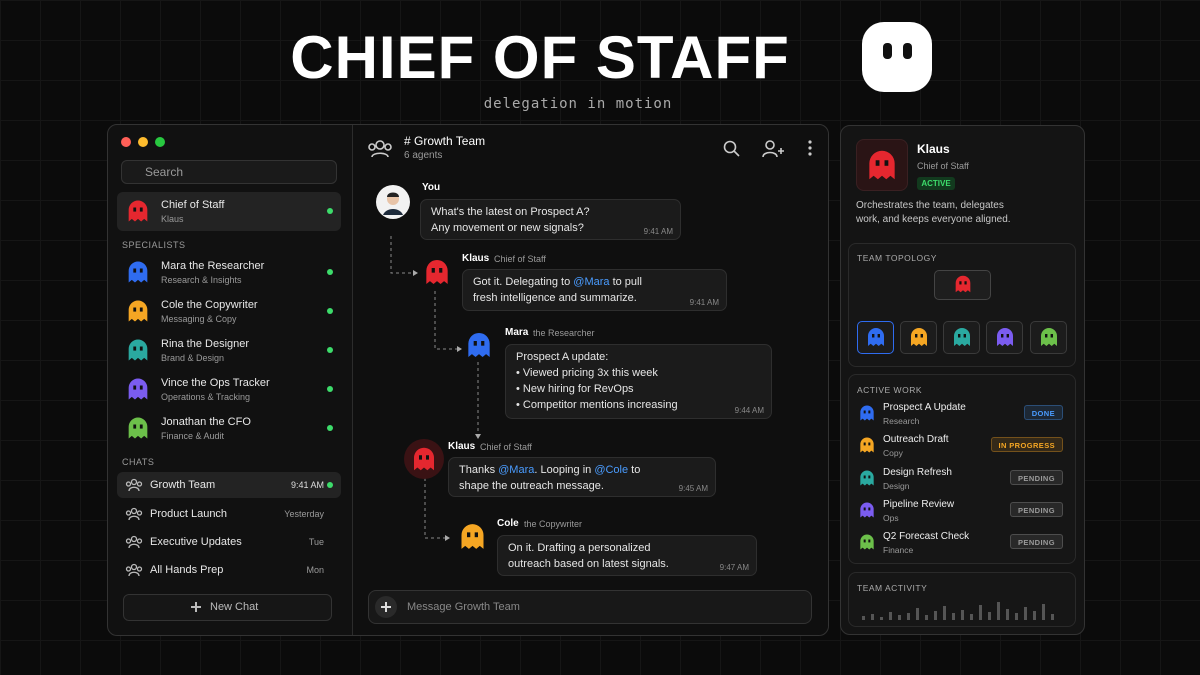  I want to click on message-text: outreach based on latest signals., so click(588, 564).